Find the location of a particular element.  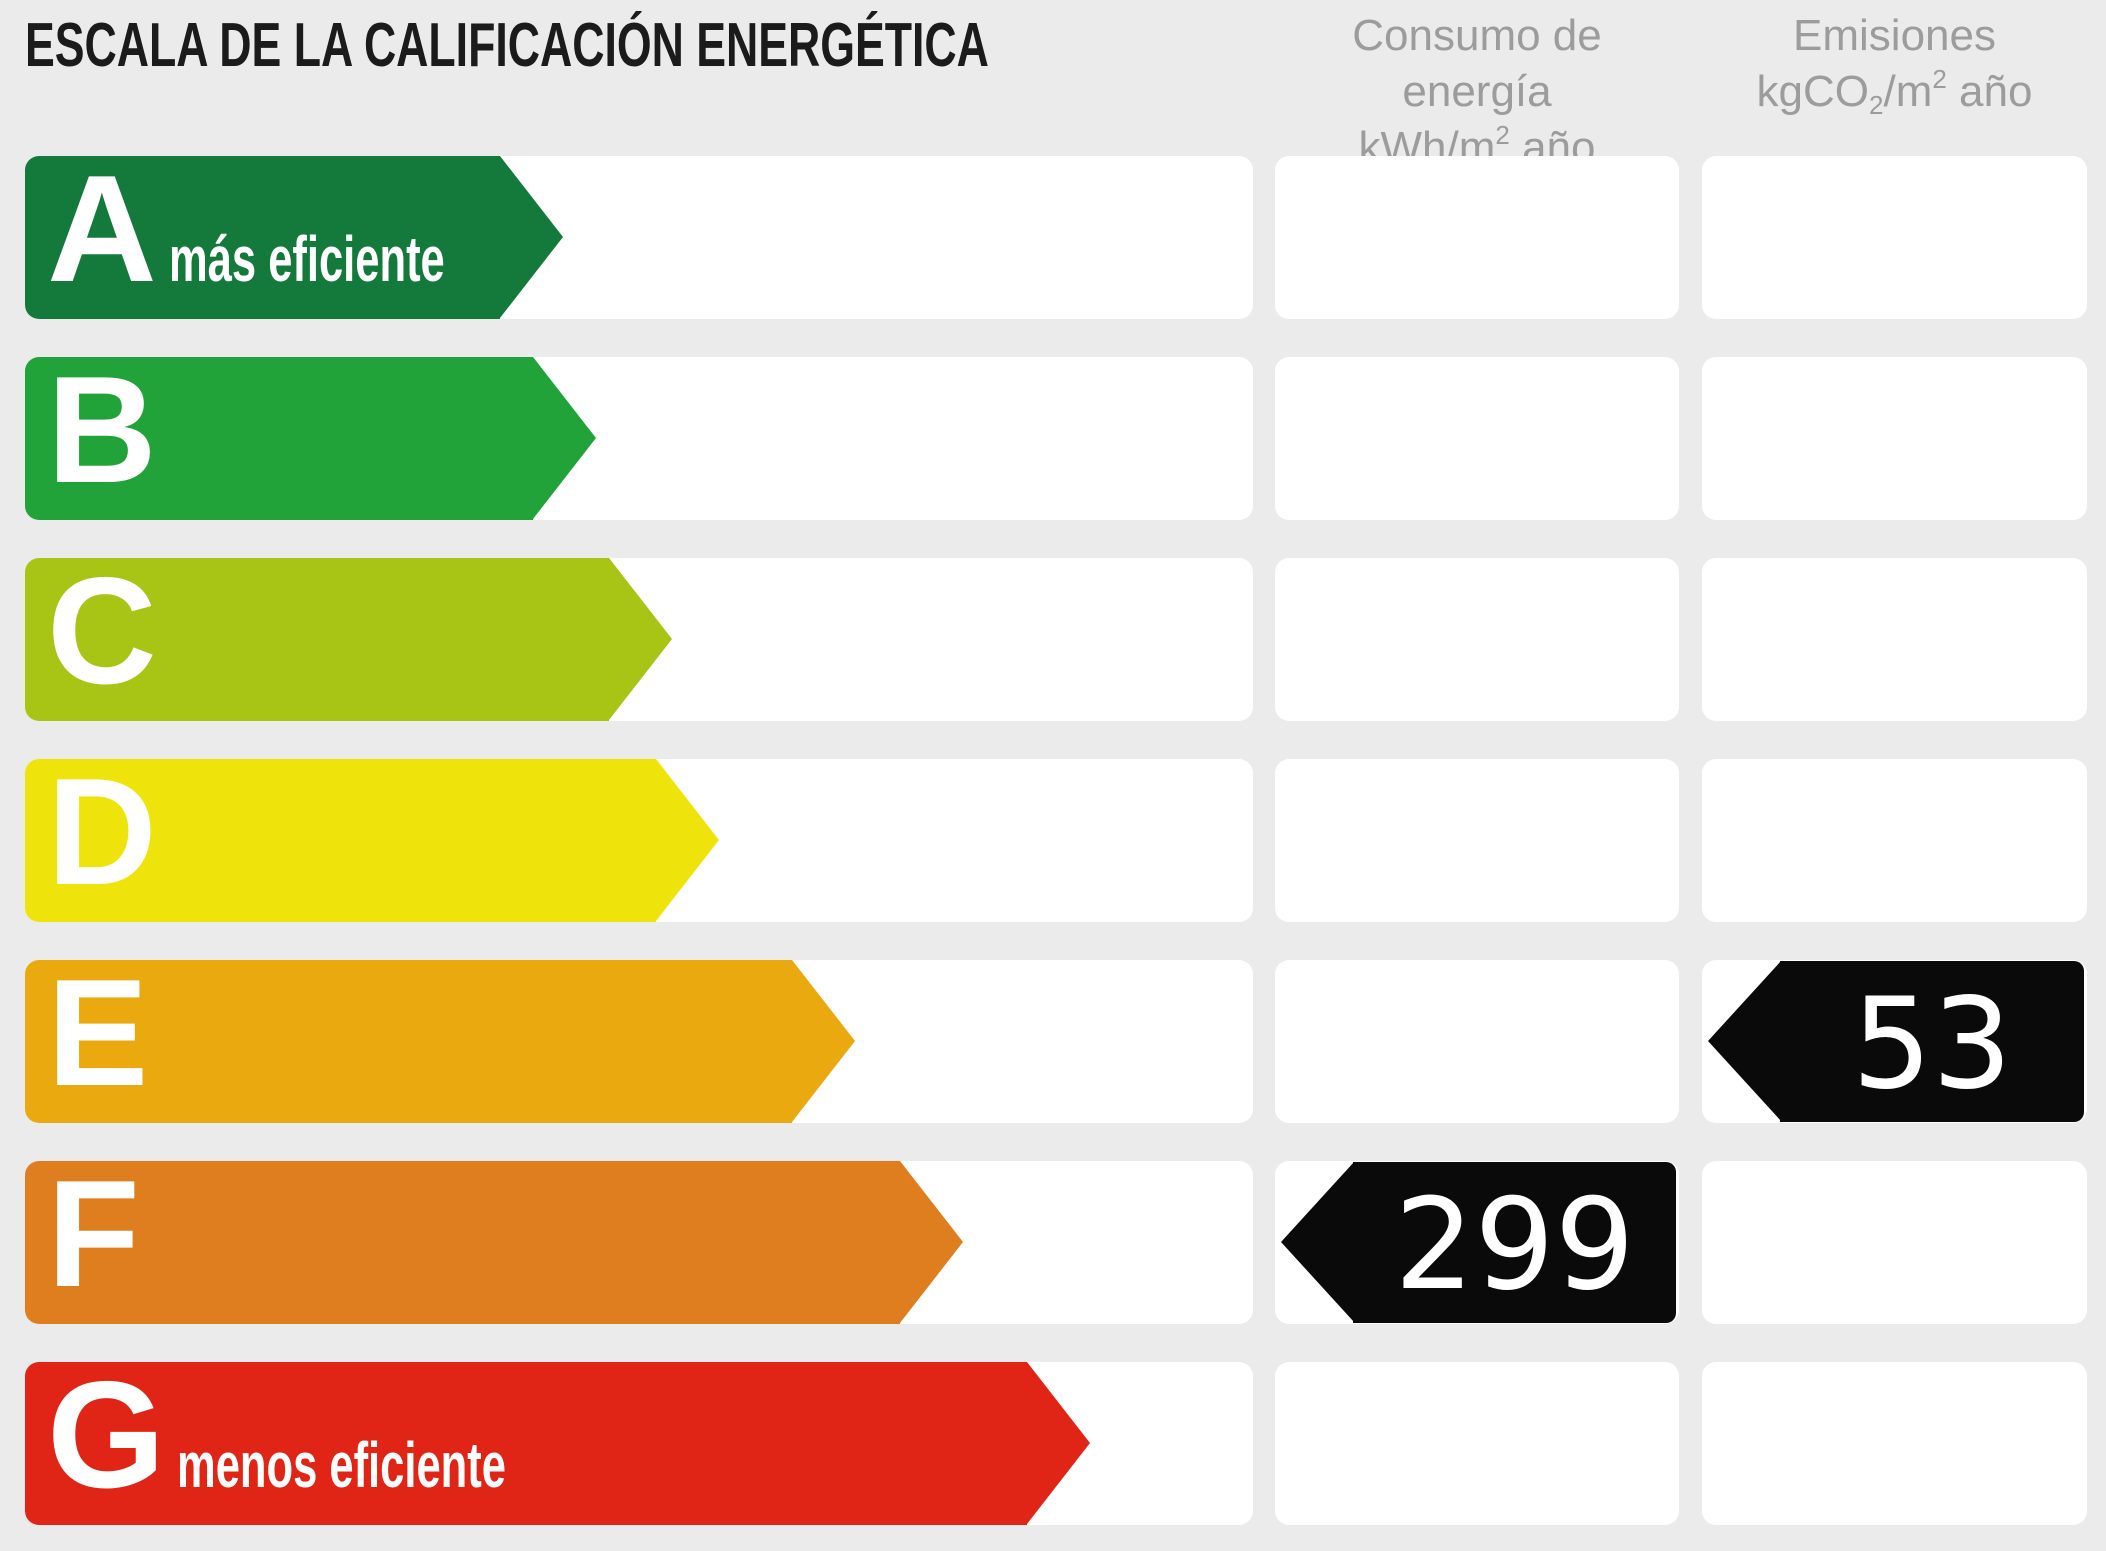

emisiones-header-unit: kgCO2/m2 año is located at coordinates (1894, 94).